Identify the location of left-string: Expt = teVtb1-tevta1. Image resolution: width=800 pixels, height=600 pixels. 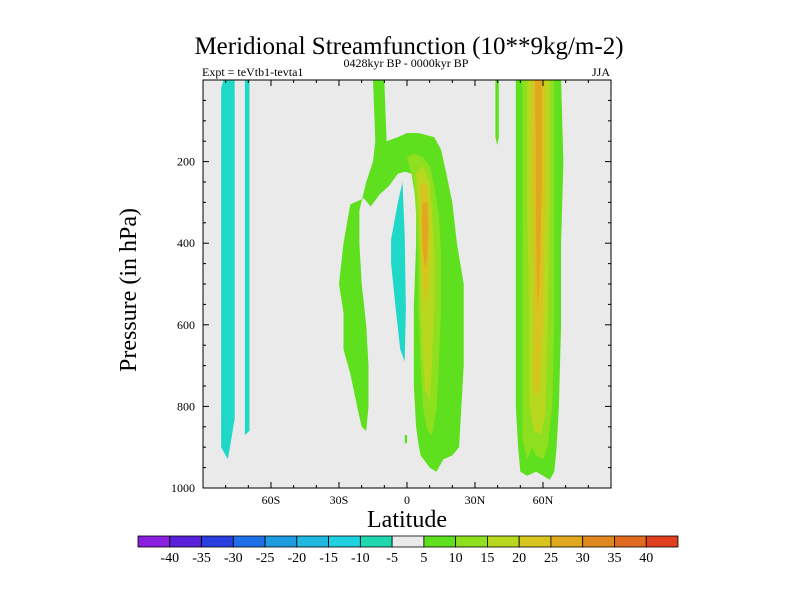
(252, 72).